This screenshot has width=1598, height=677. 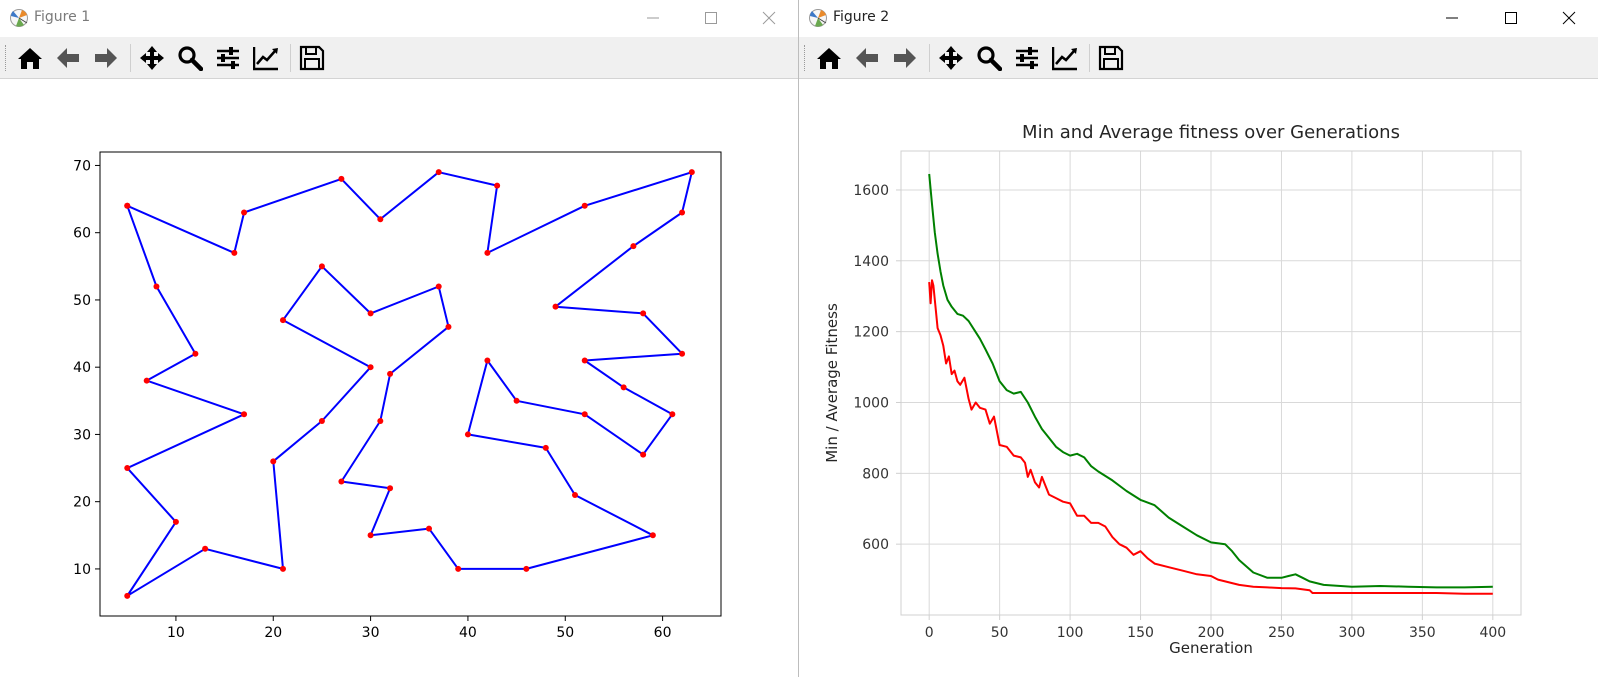 I want to click on y-tick-label: 1600, so click(x=871, y=191).